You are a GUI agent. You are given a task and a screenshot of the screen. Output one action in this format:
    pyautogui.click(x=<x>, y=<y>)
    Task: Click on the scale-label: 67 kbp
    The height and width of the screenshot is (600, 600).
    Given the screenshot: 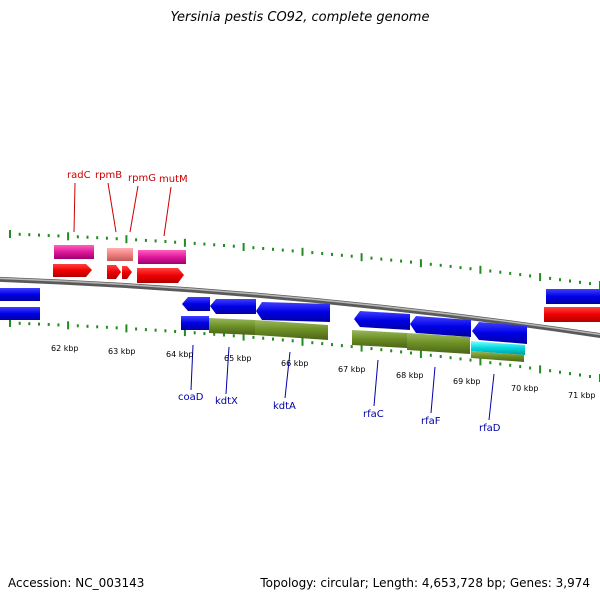 What is the action you would take?
    pyautogui.click(x=352, y=369)
    